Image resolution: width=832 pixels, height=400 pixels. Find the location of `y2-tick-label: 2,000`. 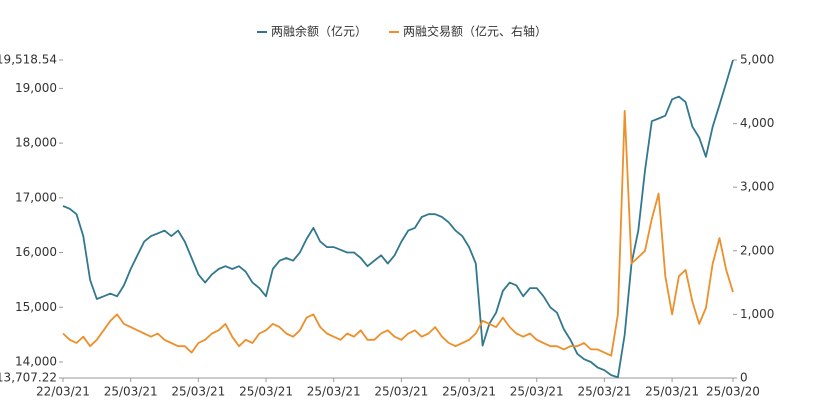

y2-tick-label: 2,000 is located at coordinates (757, 250).